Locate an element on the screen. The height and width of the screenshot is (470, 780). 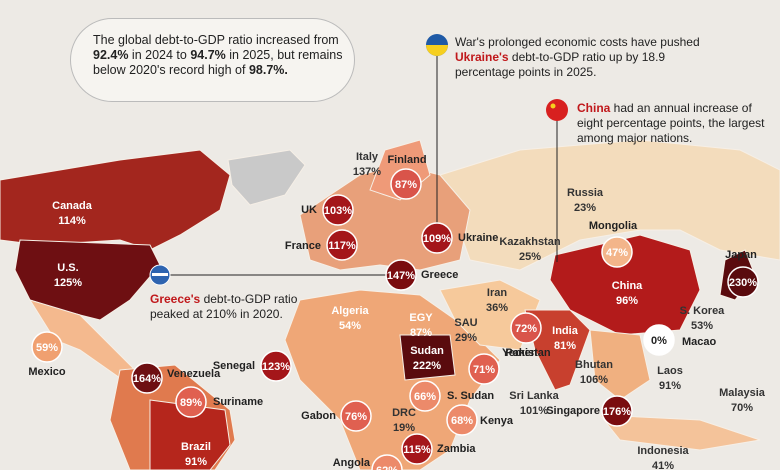
country-name: Pakistan is located at coordinates (528, 353).